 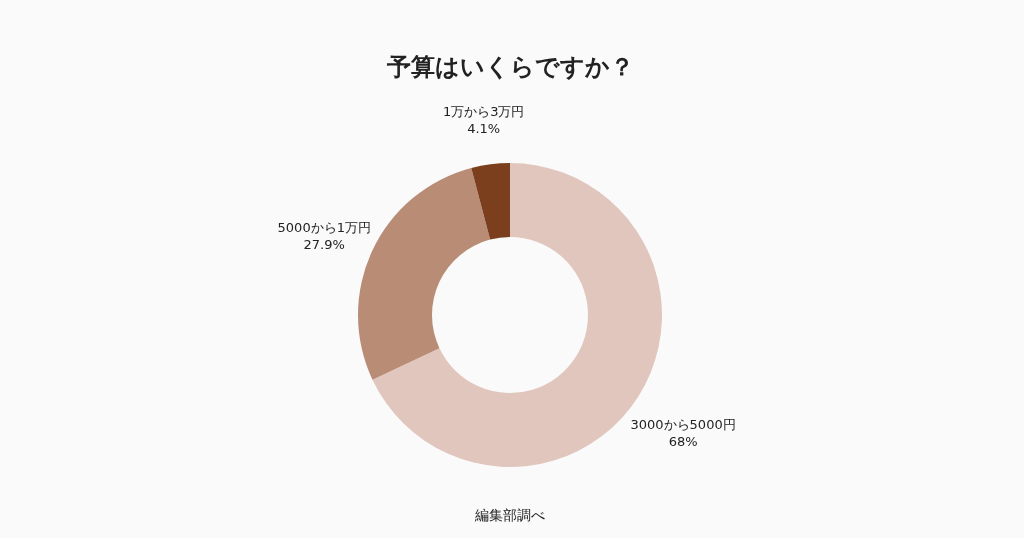 I want to click on text: 編集部調べ, so click(x=509, y=515).